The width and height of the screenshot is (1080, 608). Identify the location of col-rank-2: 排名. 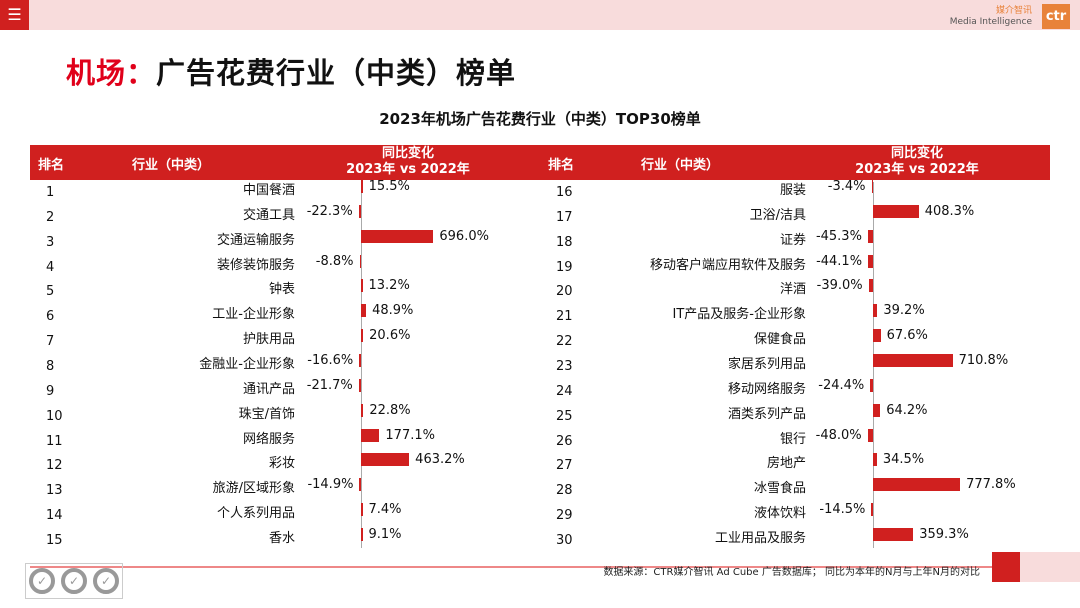
(561, 165).